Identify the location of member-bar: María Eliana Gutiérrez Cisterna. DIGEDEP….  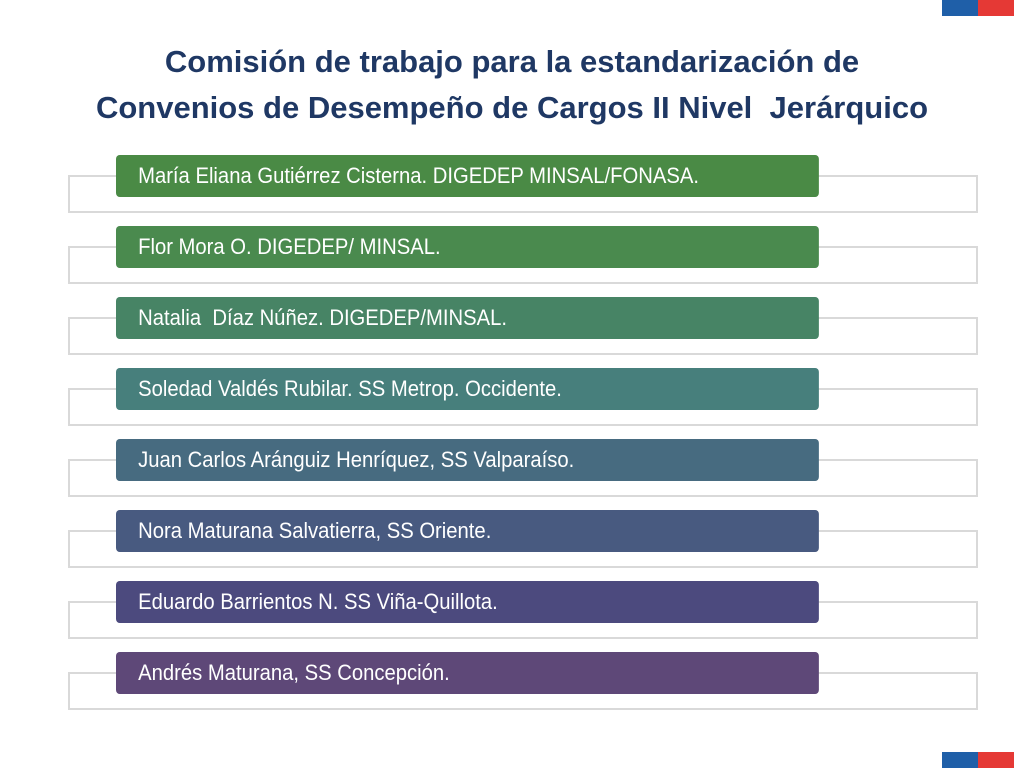
(467, 176).